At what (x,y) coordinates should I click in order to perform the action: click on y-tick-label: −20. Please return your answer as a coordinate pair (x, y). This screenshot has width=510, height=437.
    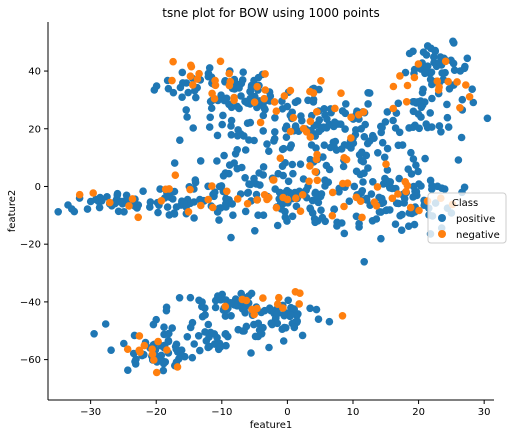
    Looking at the image, I should click on (30, 245).